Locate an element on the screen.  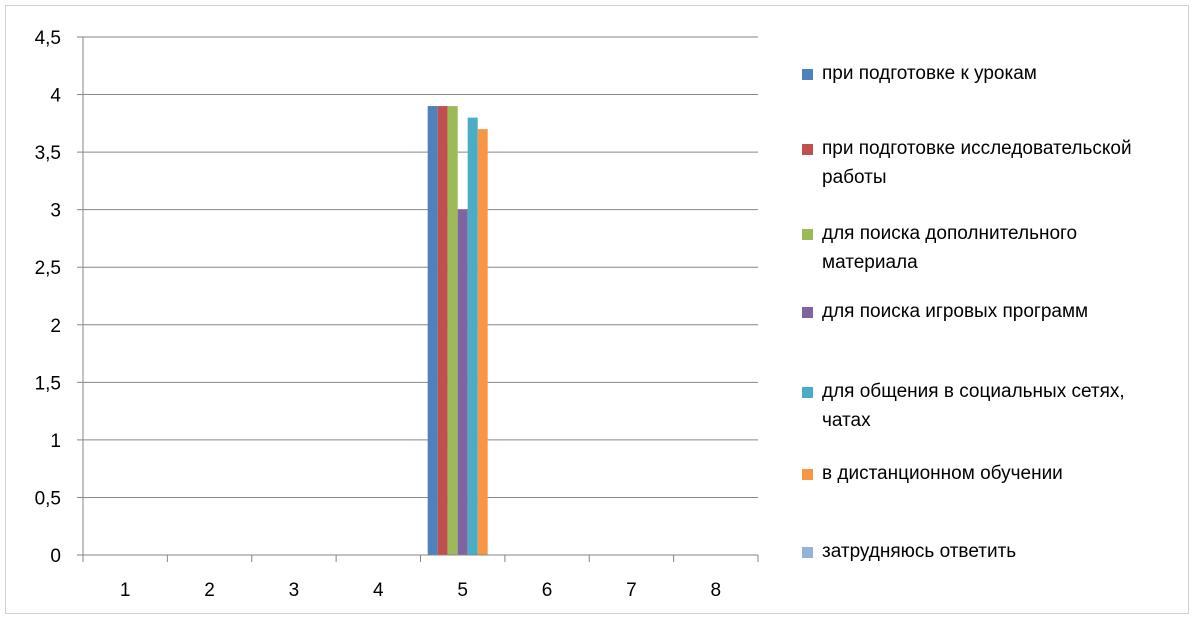
x-tick-label: 1 is located at coordinates (125, 590).